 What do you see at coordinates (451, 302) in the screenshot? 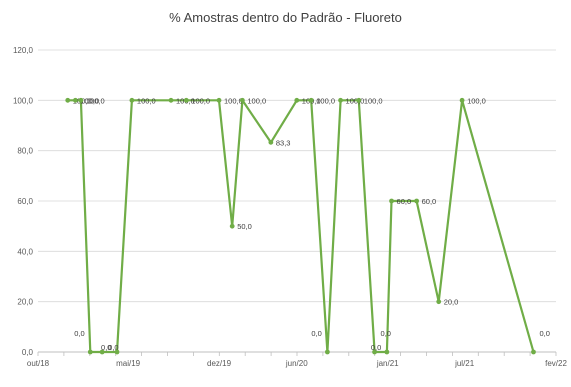
I see `data-label: 20,0` at bounding box center [451, 302].